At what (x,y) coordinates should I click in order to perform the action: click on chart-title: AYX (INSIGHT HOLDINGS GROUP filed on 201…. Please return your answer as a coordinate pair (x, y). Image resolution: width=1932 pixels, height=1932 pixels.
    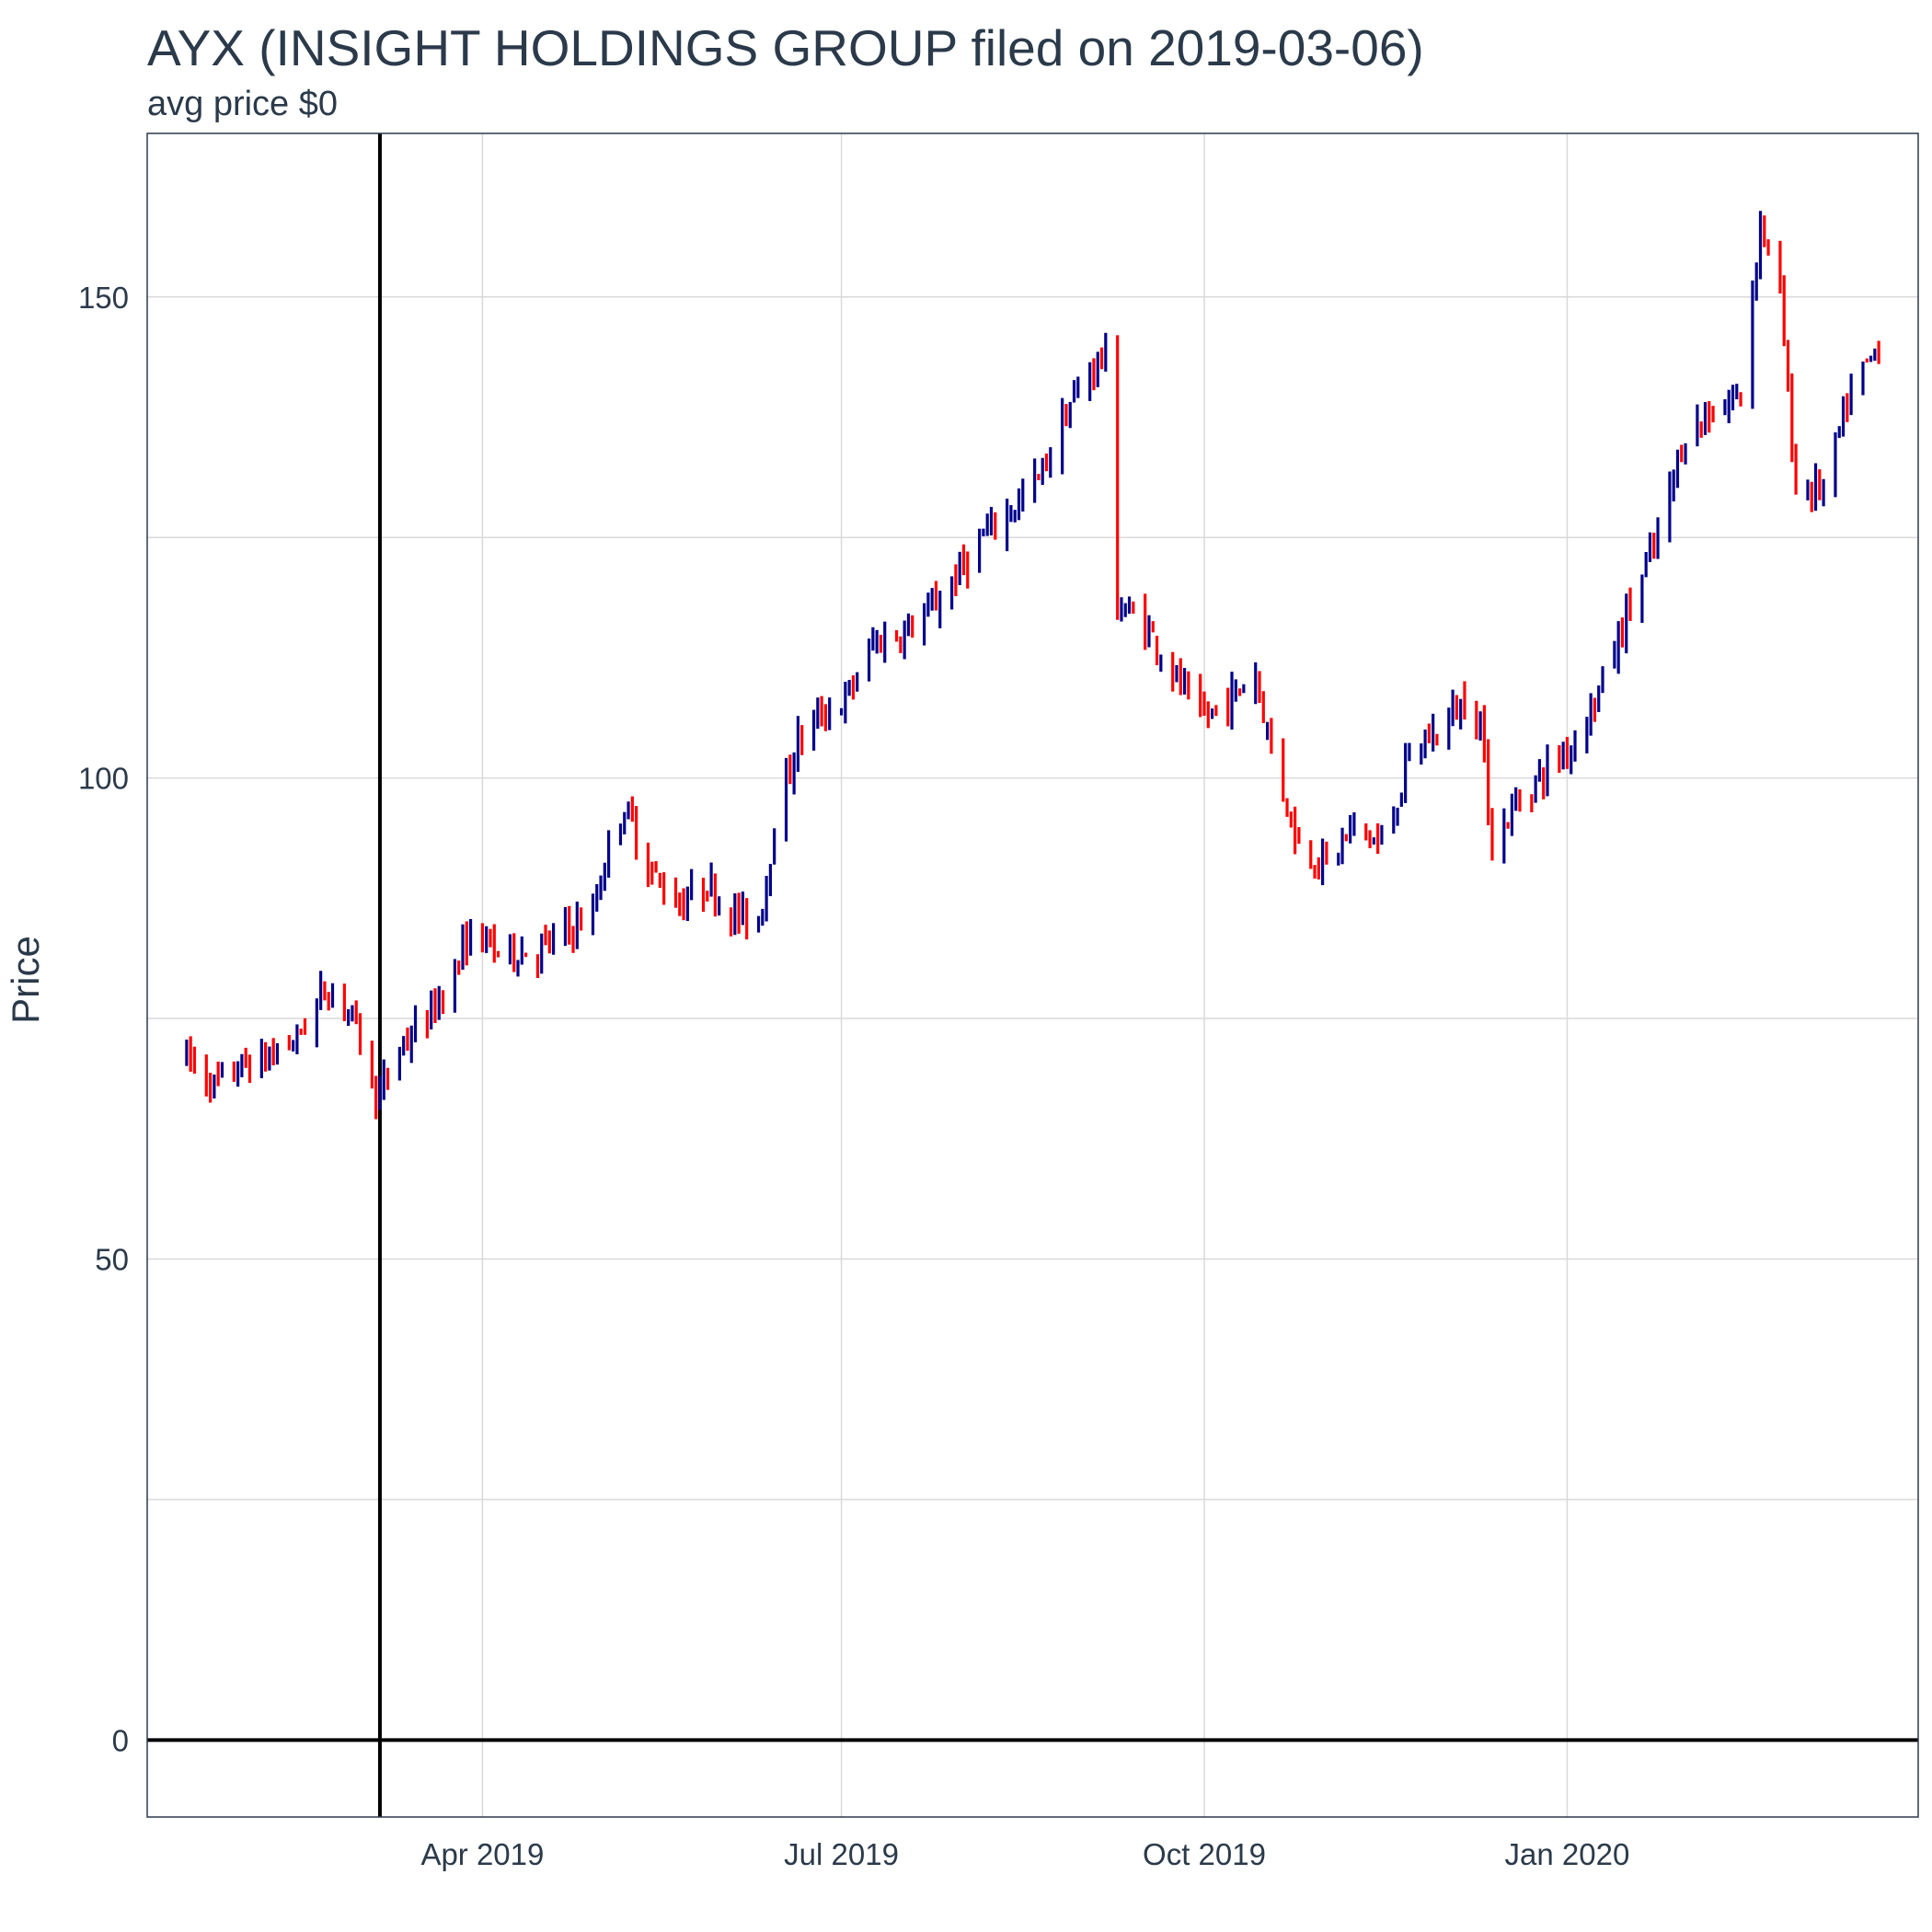
    Looking at the image, I should click on (785, 47).